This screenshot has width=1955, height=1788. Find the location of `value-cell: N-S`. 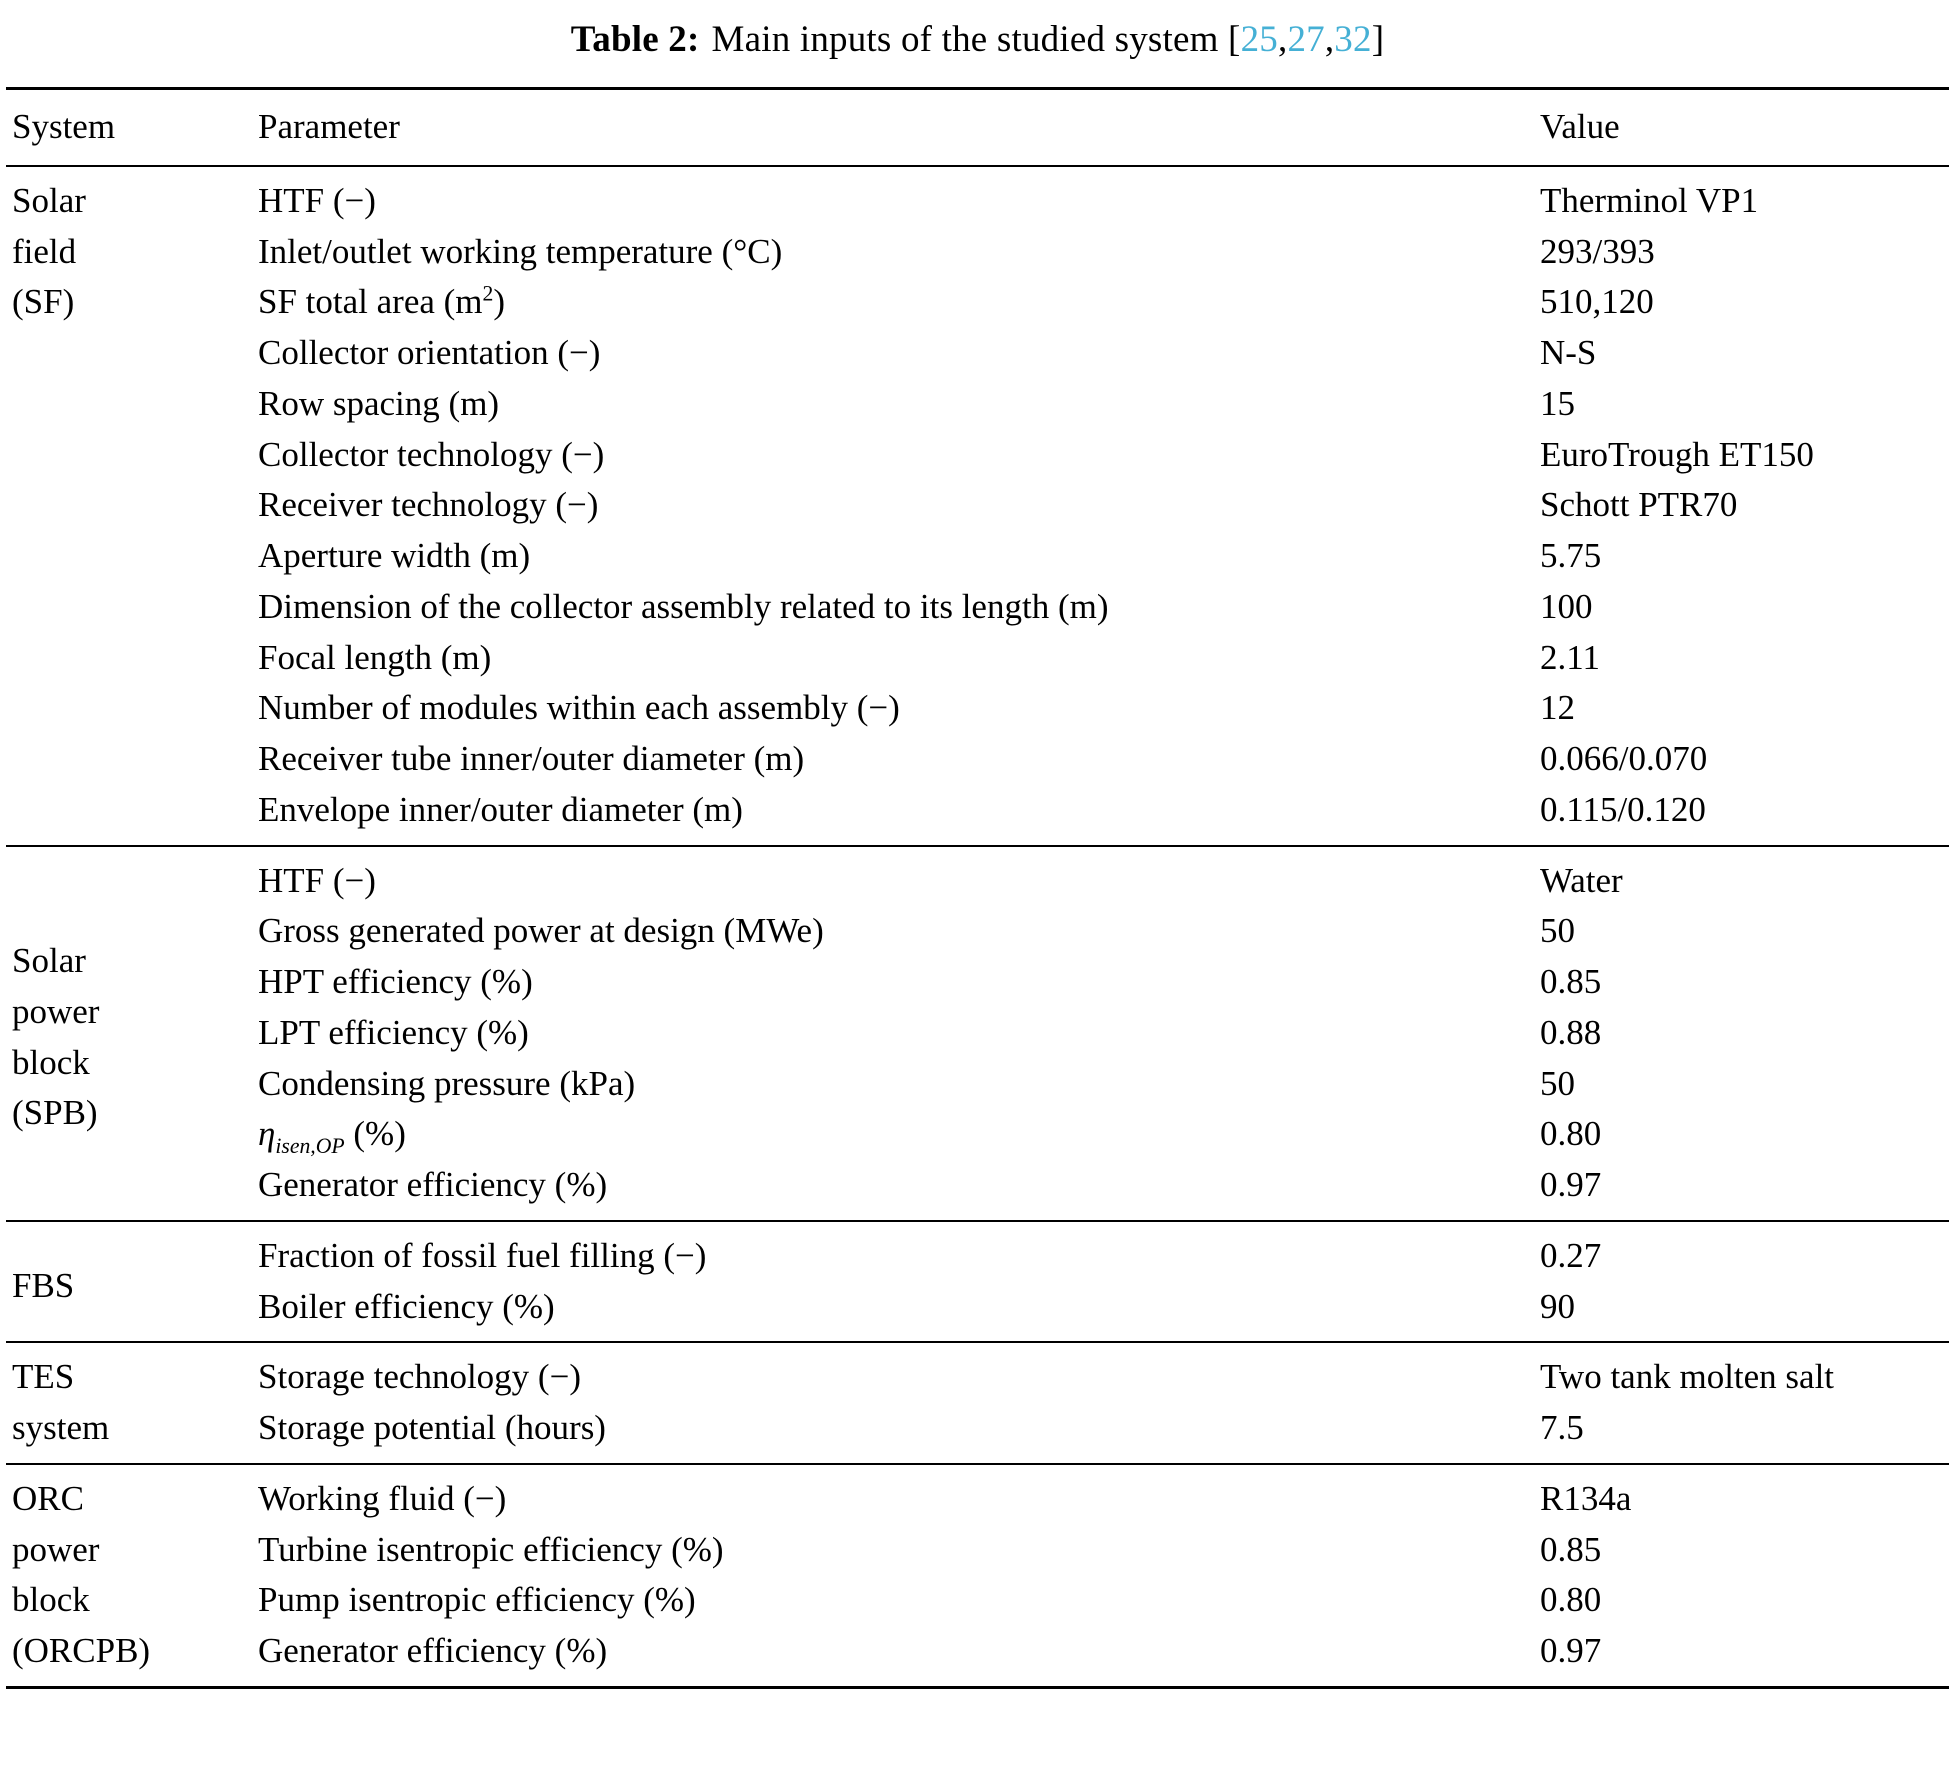

value-cell: N-S is located at coordinates (1568, 352).